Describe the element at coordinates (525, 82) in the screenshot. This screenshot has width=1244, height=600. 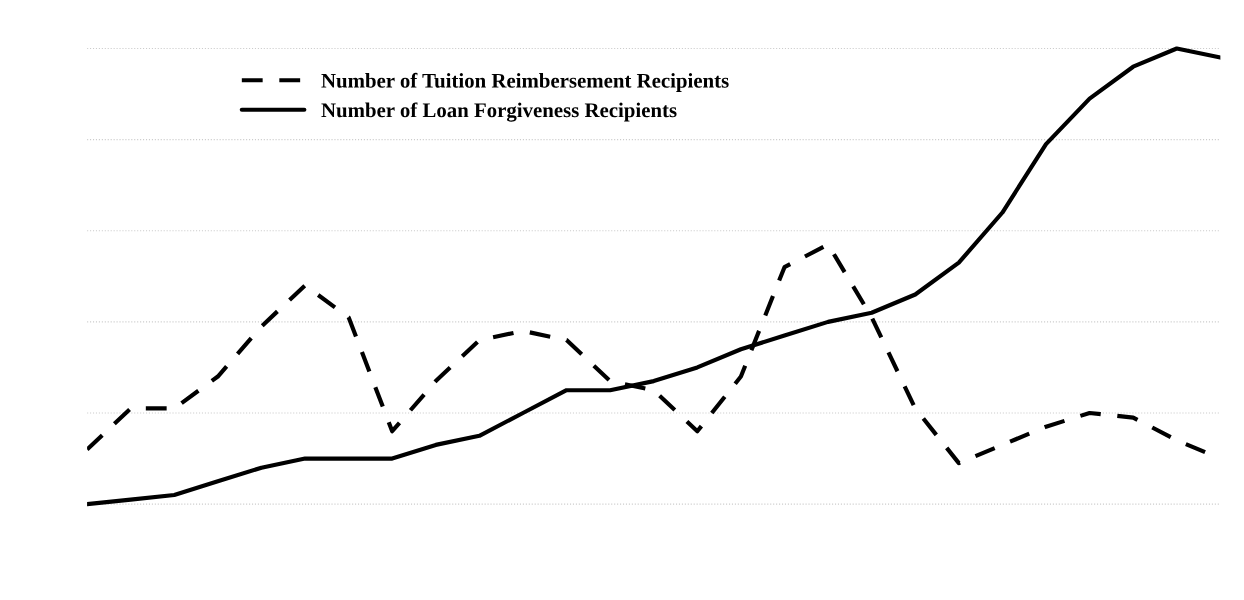
I see `legend-label: Number of Tuition Reimbersement Recipients` at that location.